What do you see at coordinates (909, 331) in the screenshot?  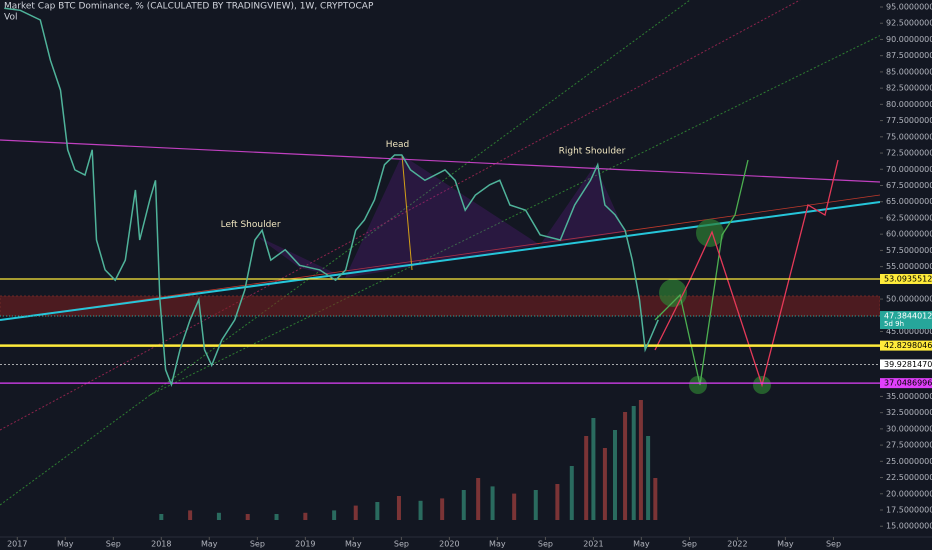 I see `y-tick-label: 45.00000000` at bounding box center [909, 331].